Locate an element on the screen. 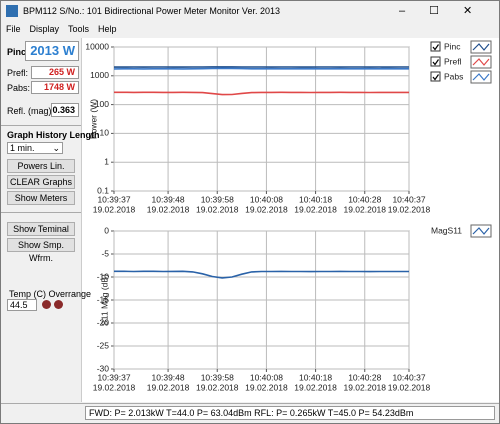 The height and width of the screenshot is (424, 500). button: Show Meters is located at coordinates (41, 198).